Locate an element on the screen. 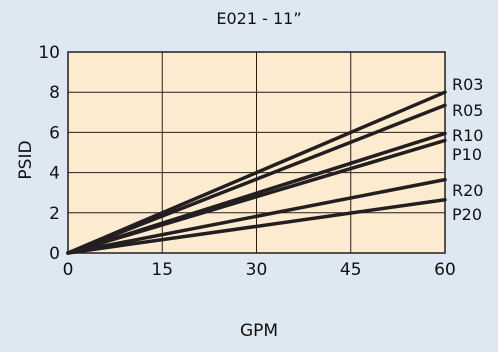 The width and height of the screenshot is (498, 352). y-axis-label: PSID is located at coordinates (26, 159).